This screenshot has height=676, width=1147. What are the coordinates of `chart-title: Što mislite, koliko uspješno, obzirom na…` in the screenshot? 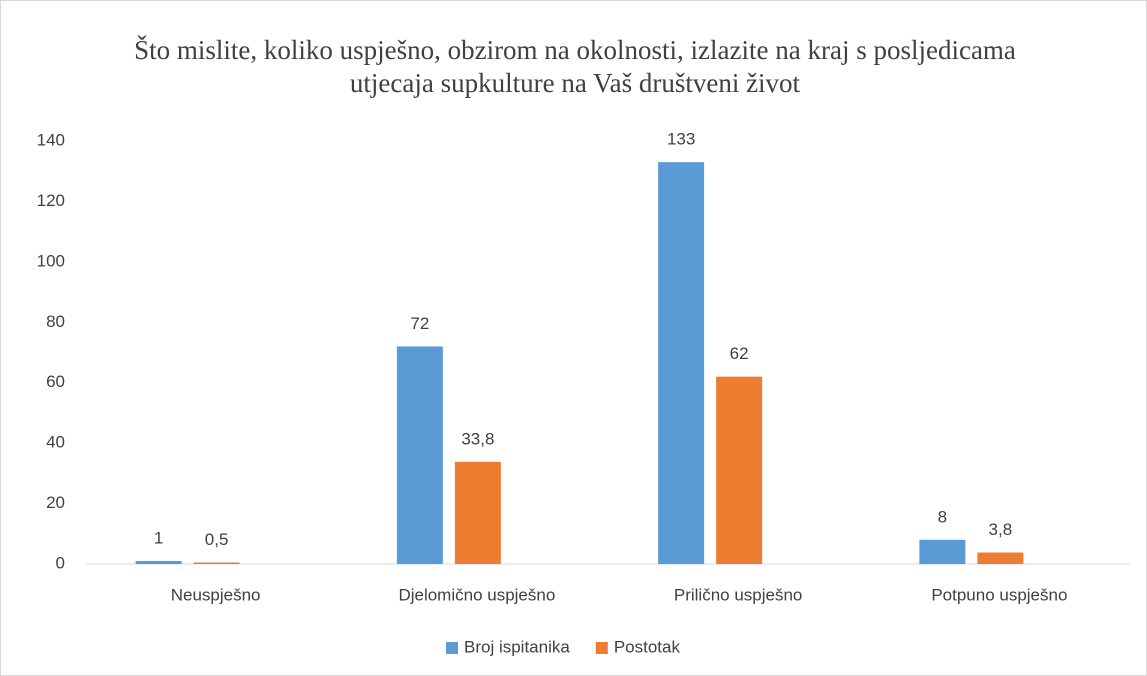 It's located at (575, 66).